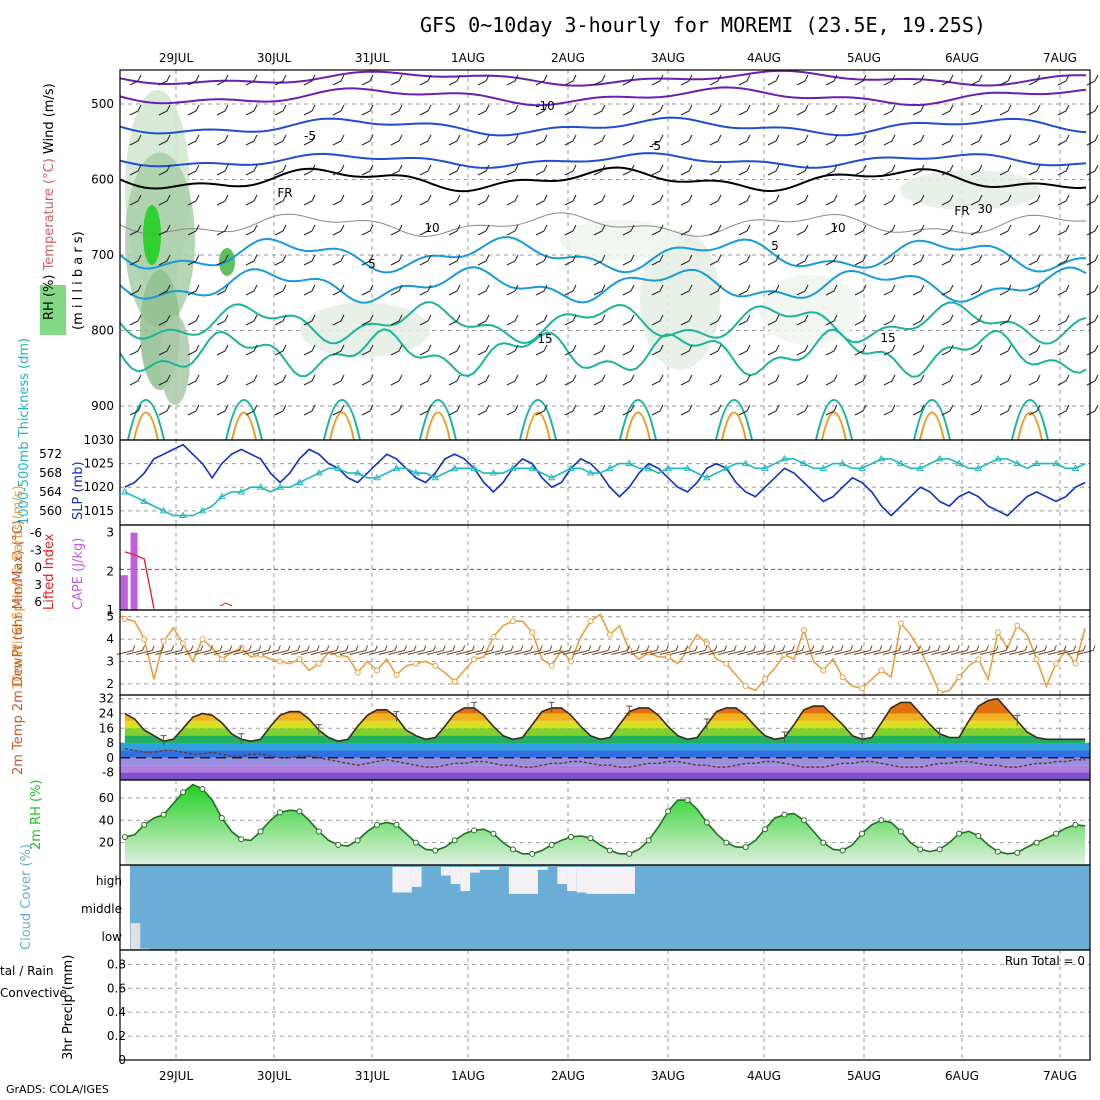 The width and height of the screenshot is (1100, 1100). I want to click on cape-bar, so click(124, 592).